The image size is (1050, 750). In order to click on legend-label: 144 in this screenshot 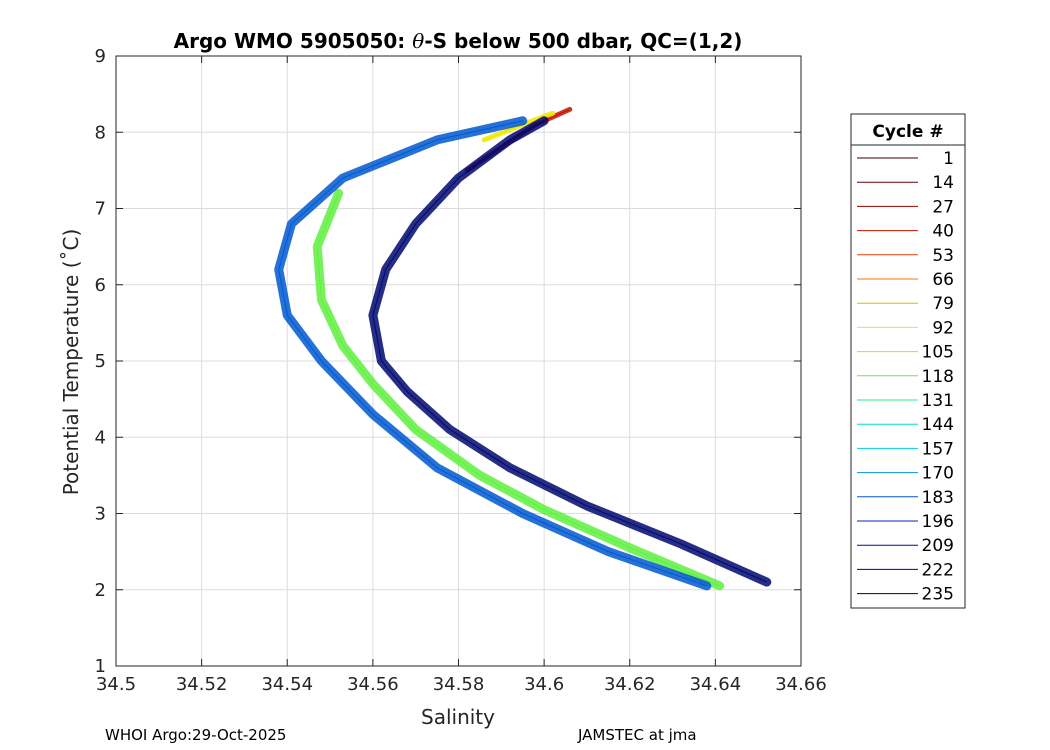, I will do `click(938, 425)`.